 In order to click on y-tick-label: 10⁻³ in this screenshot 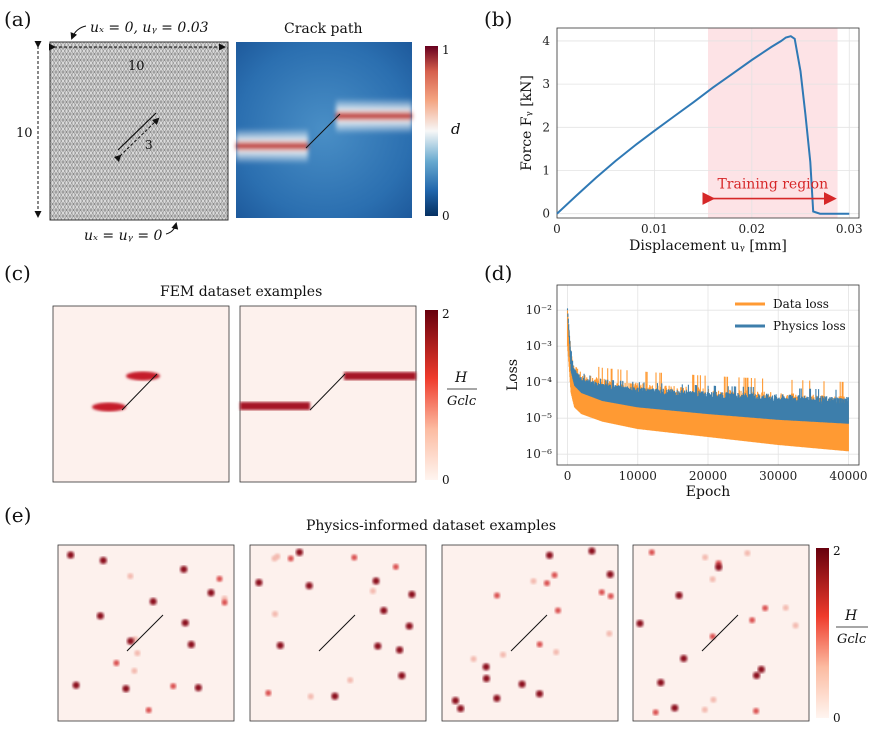, I will do `click(539, 346)`.